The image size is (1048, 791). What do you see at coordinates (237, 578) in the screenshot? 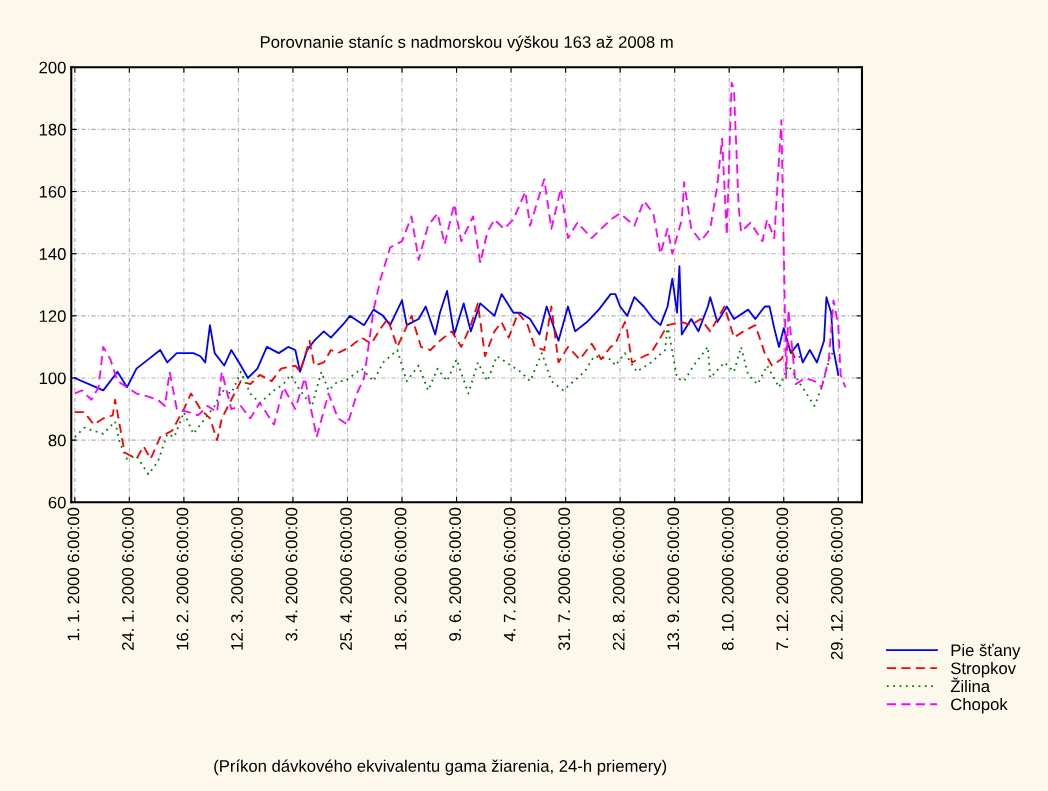
I see `x-tick-label: 12. 3. 2000 6:00:00` at bounding box center [237, 578].